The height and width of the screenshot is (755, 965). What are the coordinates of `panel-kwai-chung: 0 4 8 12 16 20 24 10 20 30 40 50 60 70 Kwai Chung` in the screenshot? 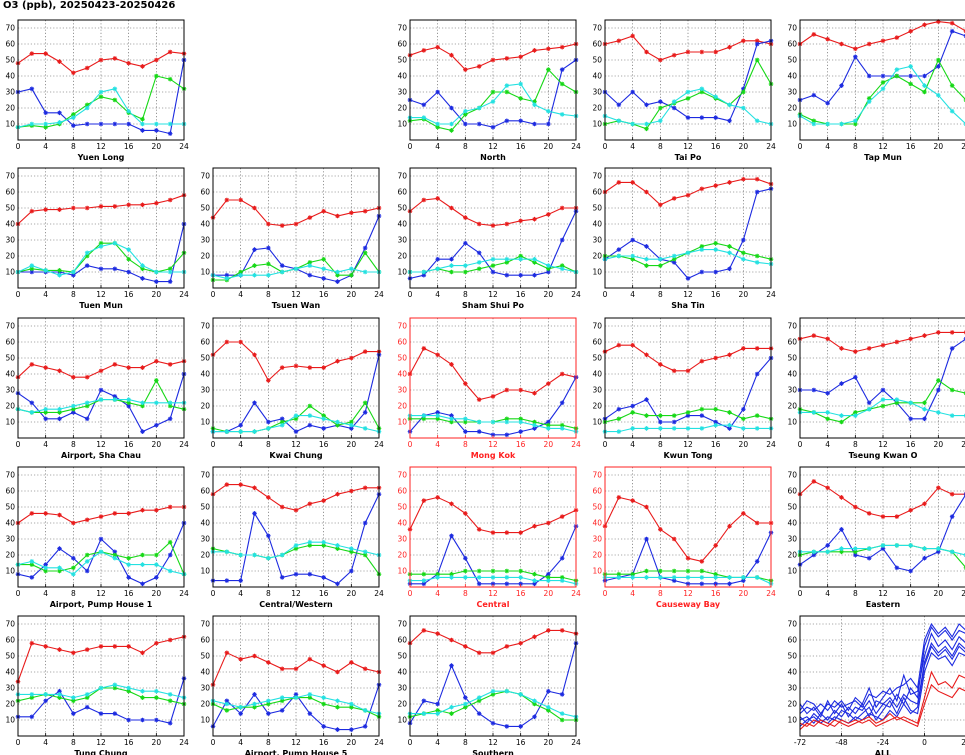 It's located at (292, 388).